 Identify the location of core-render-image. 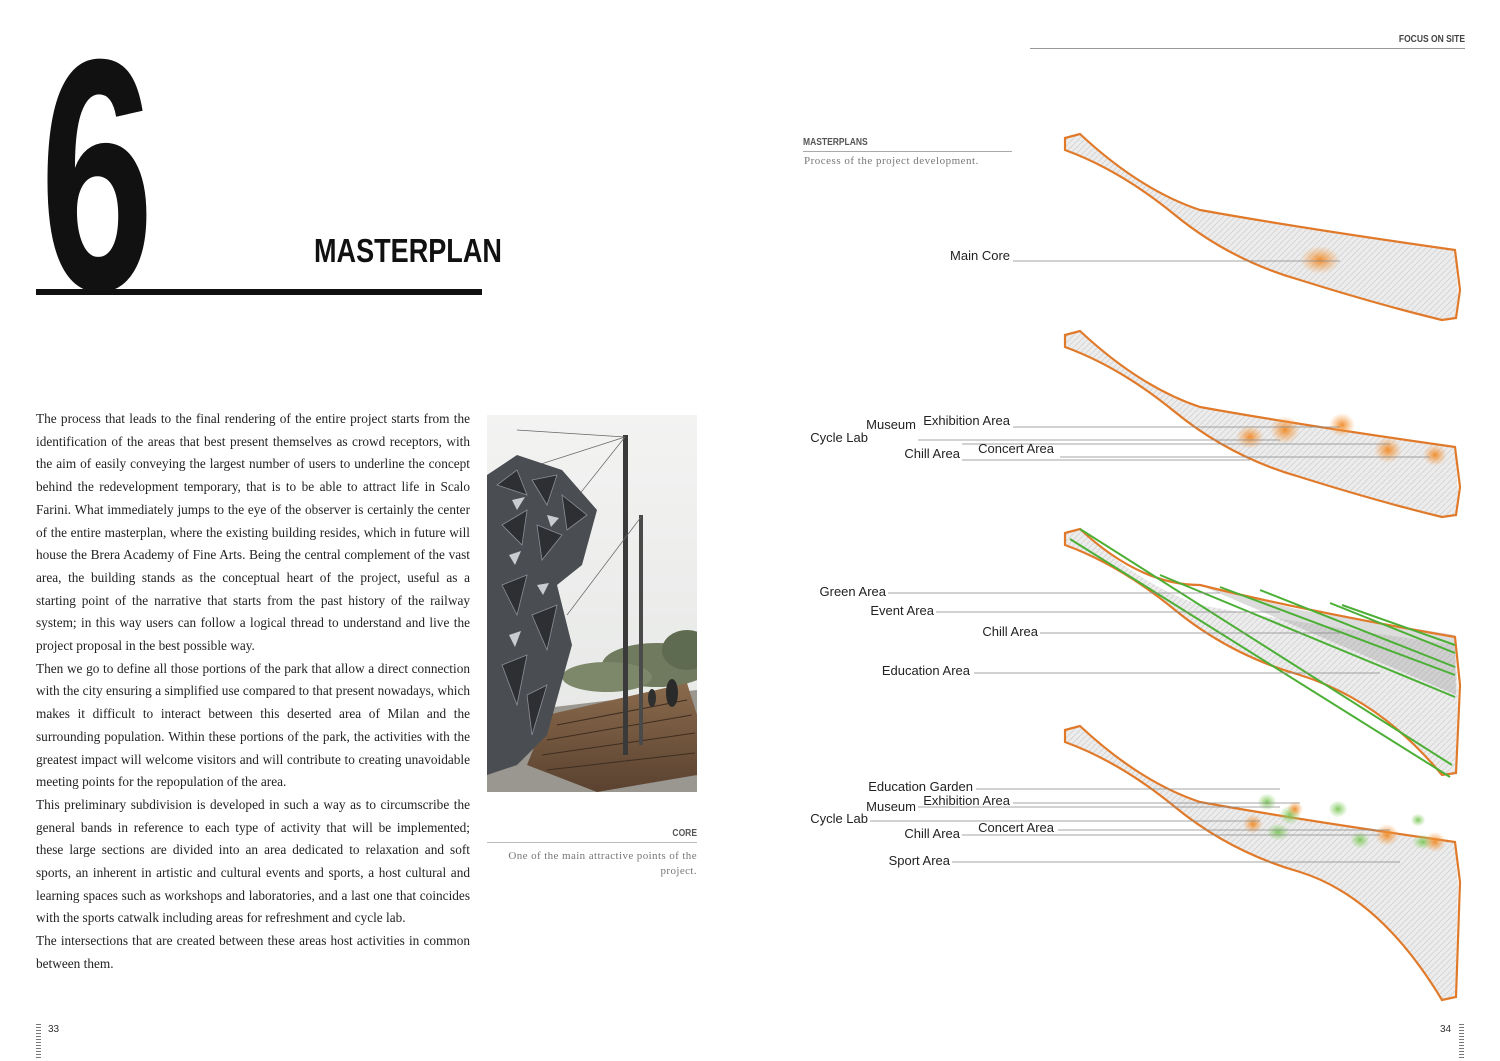
(592, 603).